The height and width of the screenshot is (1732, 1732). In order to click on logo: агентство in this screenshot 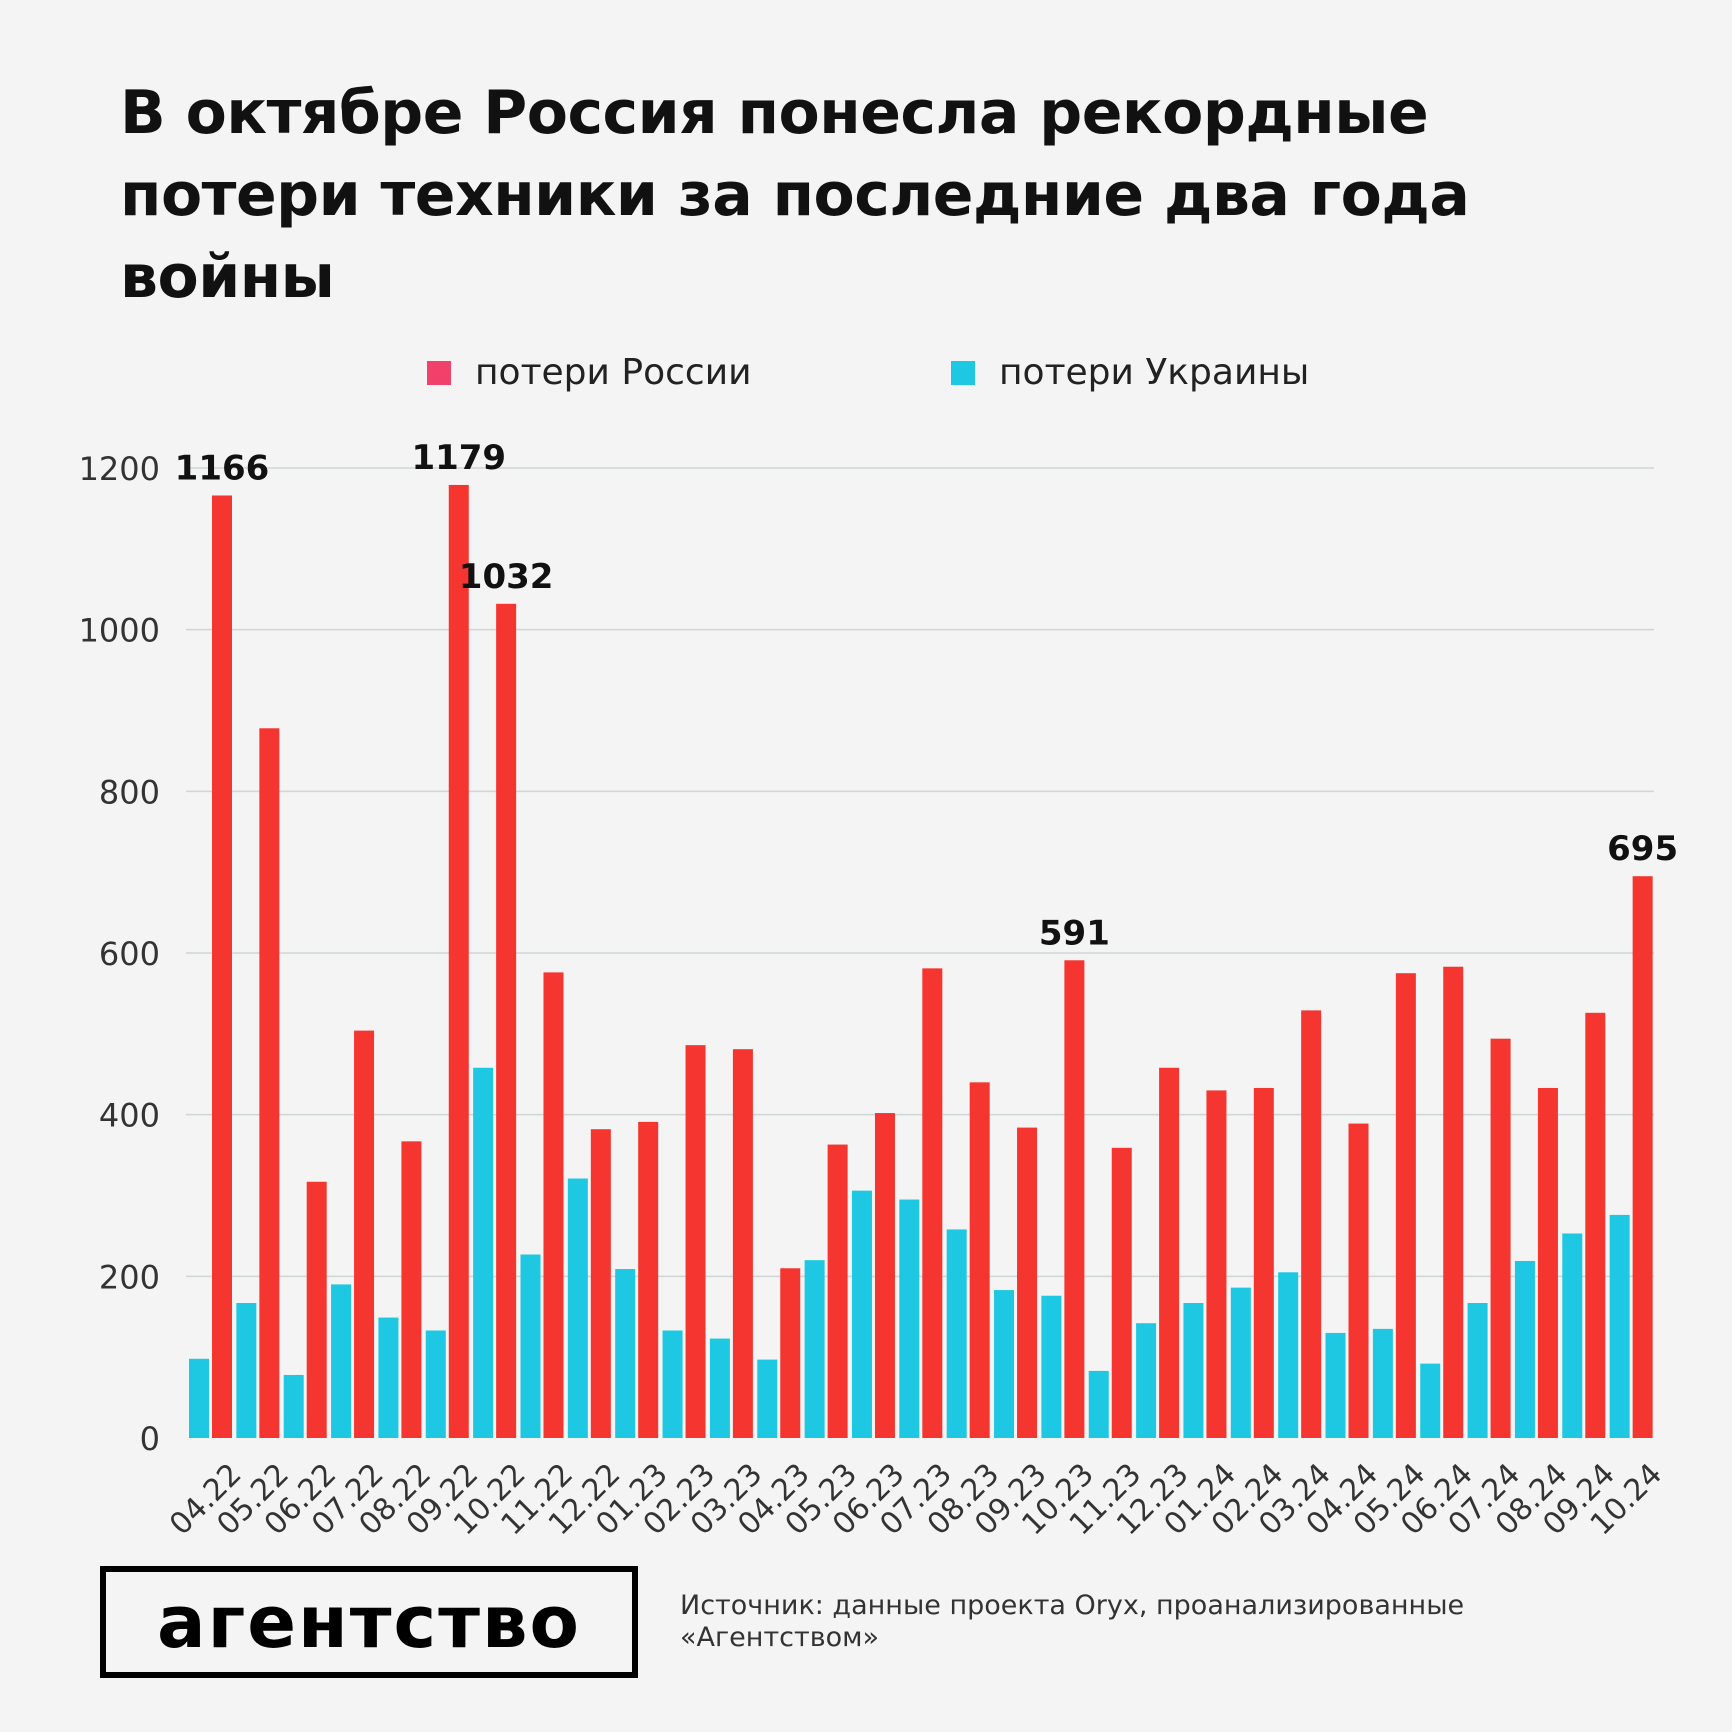, I will do `click(369, 1622)`.